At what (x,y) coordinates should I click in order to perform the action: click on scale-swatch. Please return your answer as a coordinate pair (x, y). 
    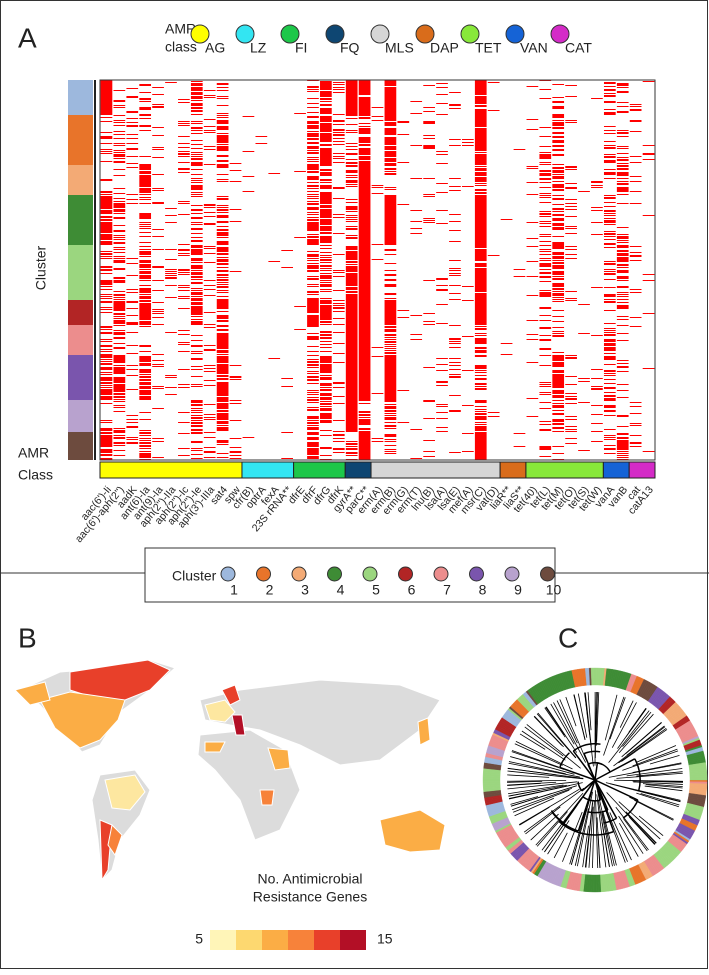
    Looking at the image, I should click on (327, 940).